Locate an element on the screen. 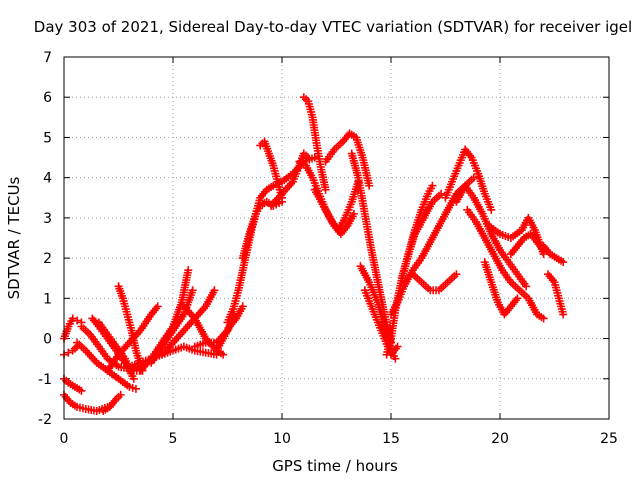 The image size is (640, 480). y-tick-label: -1 is located at coordinates (45, 380).